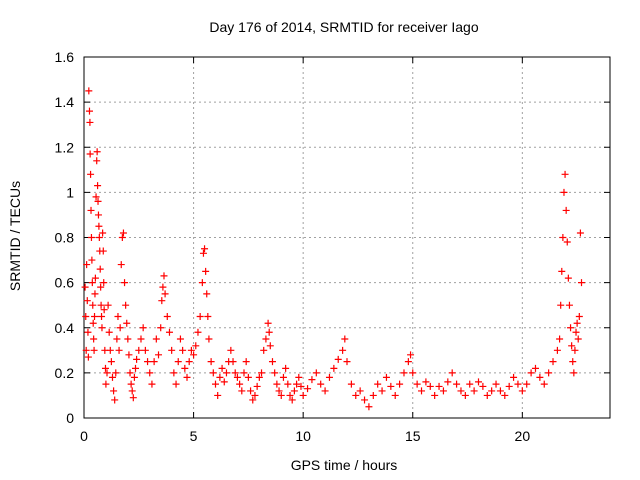  What do you see at coordinates (523, 436) in the screenshot?
I see `x-tick-label: 20` at bounding box center [523, 436].